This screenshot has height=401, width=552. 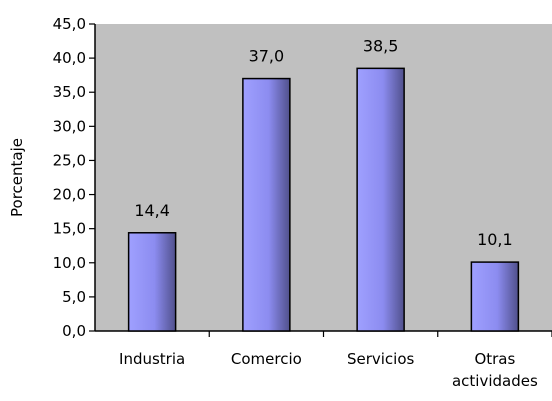 I want to click on x-category-label: Otras actividades, so click(x=495, y=370).